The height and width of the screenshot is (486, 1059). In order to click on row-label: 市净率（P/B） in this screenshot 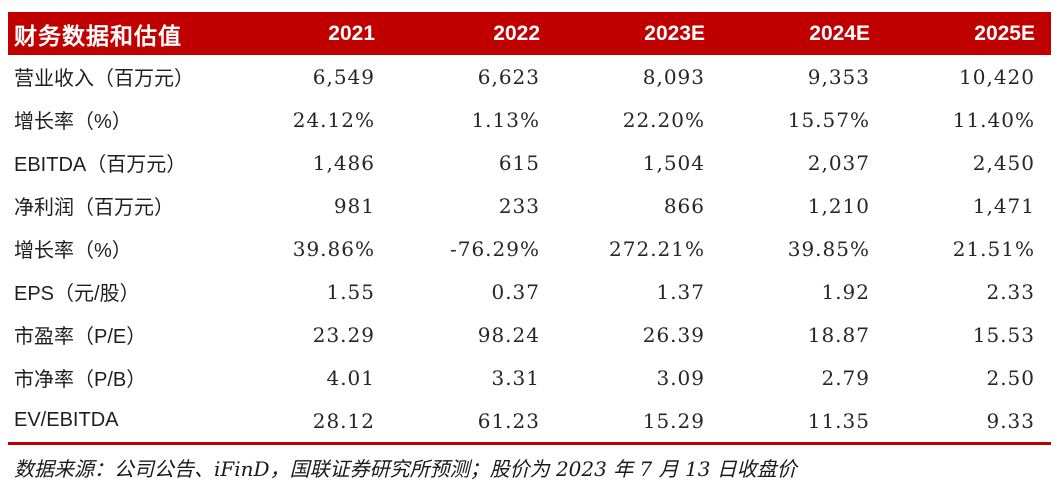, I will do `click(117, 377)`.